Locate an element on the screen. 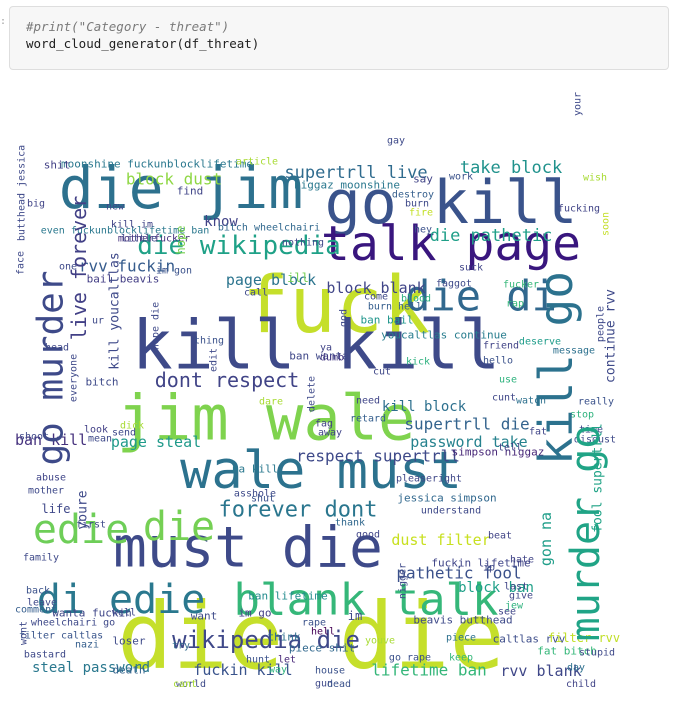 This screenshot has height=710, width=676. wordcloud-word: say is located at coordinates (423, 179).